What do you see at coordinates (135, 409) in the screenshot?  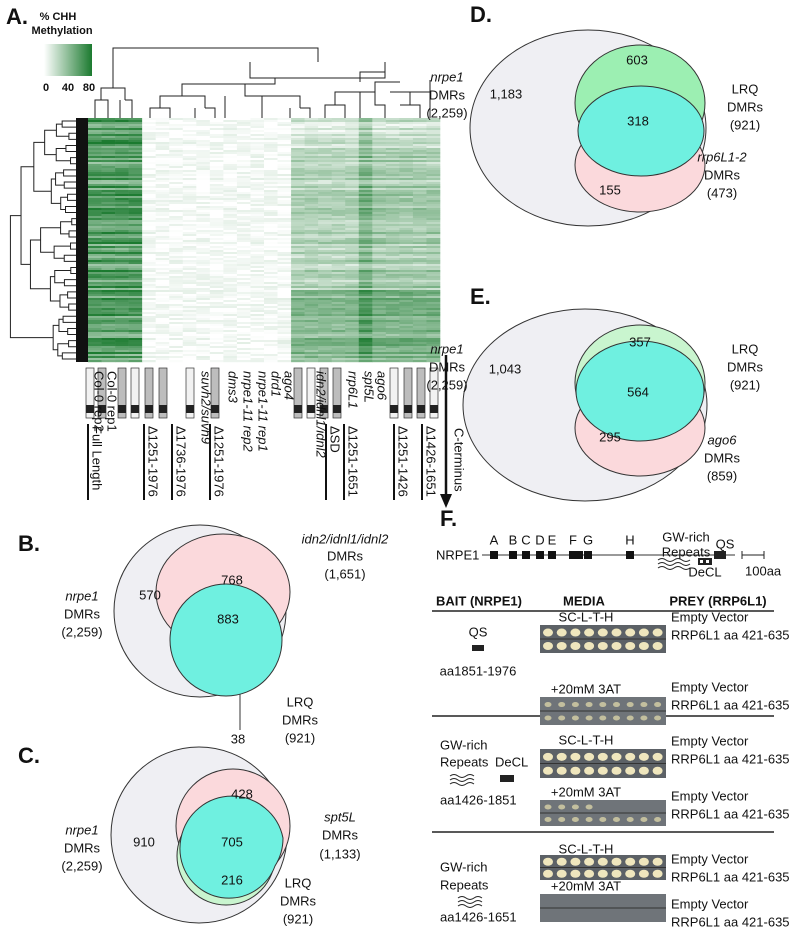 I see `glyph-box` at bounding box center [135, 409].